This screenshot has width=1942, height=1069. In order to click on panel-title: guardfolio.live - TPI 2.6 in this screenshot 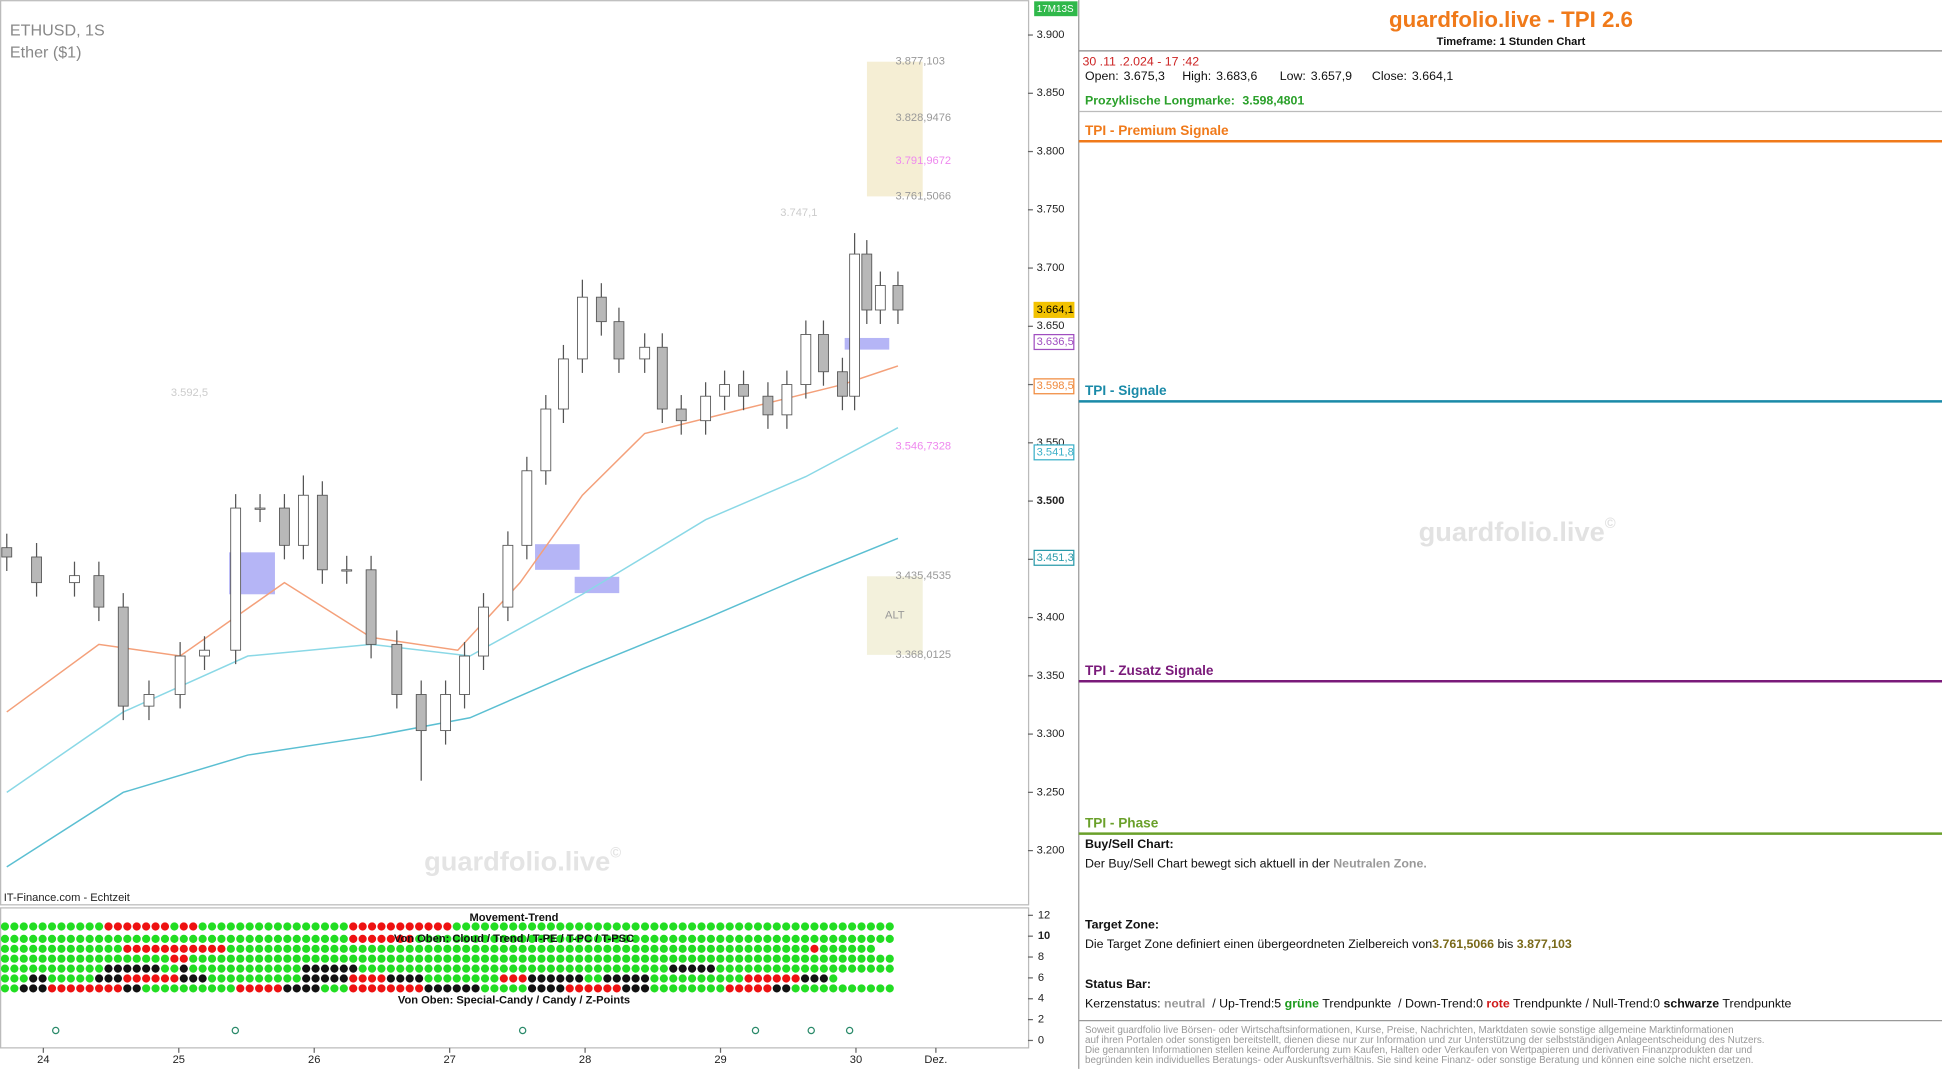, I will do `click(1511, 19)`.